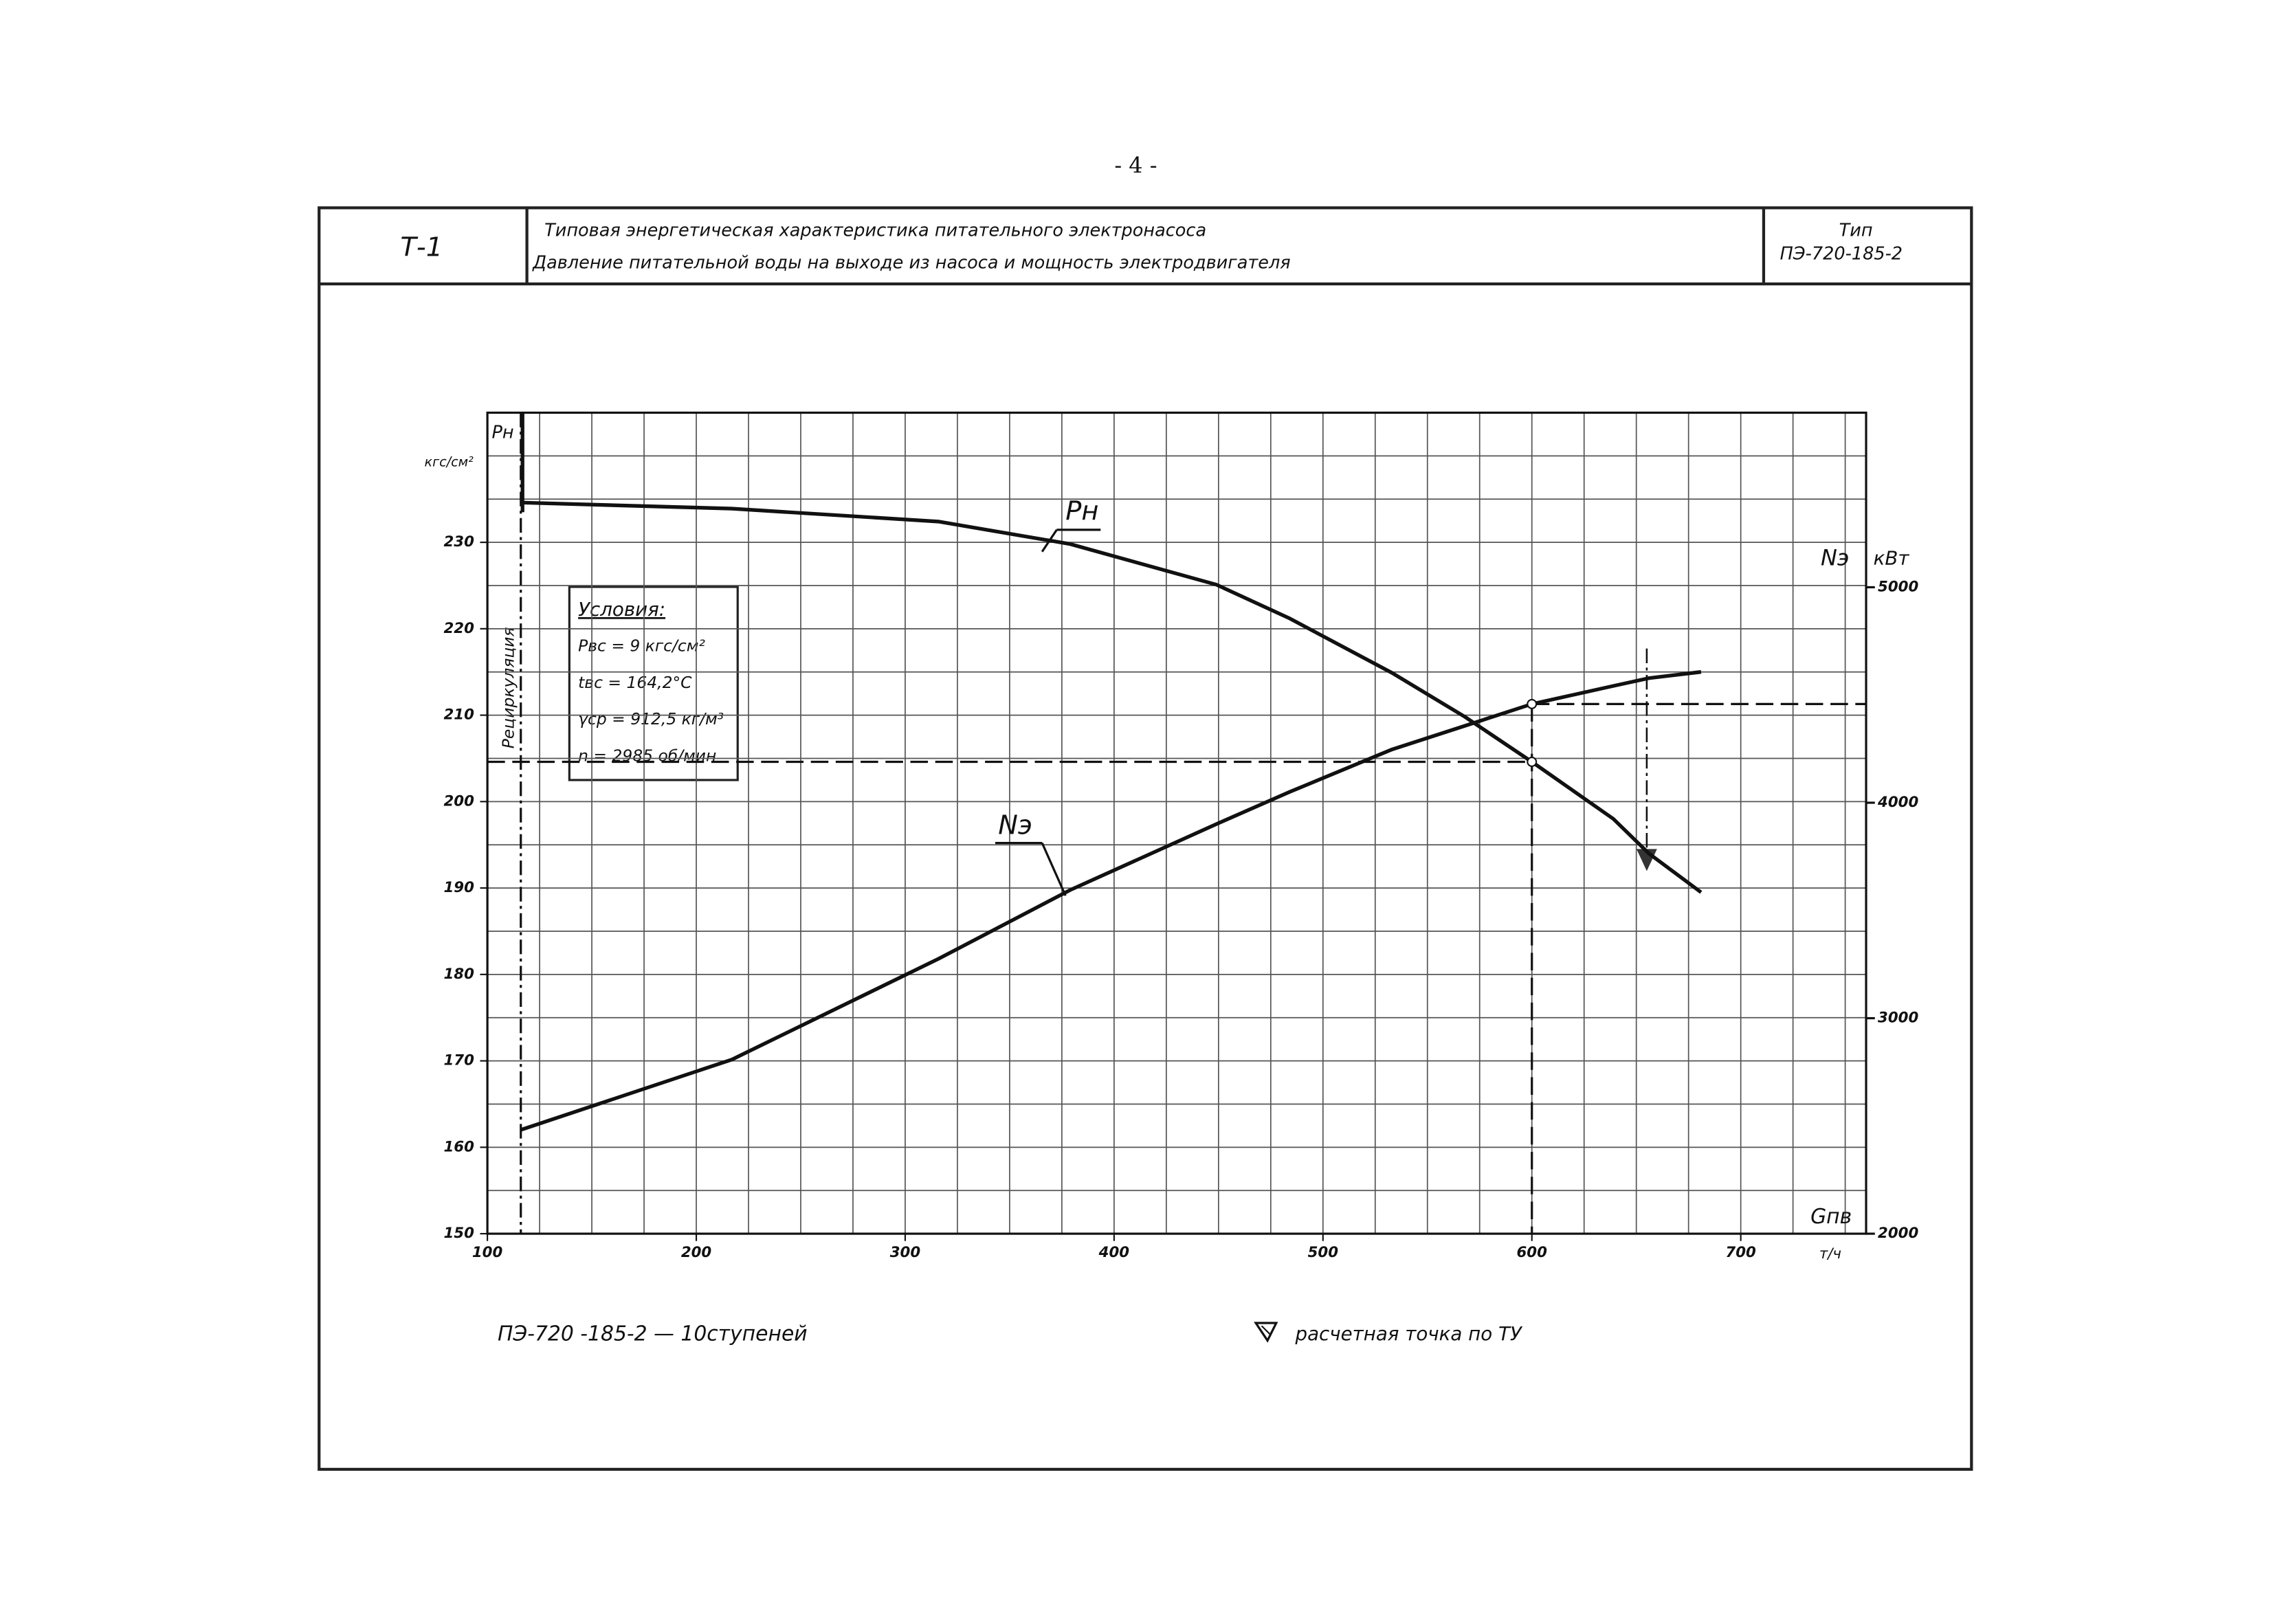 This screenshot has height=1624, width=2273. Describe the element at coordinates (1266, 1332) in the screenshot. I see `legend-symbol` at that location.